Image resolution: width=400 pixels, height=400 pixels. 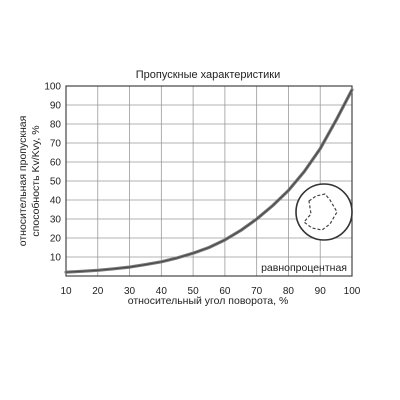 What do you see at coordinates (289, 291) in the screenshot?
I see `x-tick-label: 80` at bounding box center [289, 291].